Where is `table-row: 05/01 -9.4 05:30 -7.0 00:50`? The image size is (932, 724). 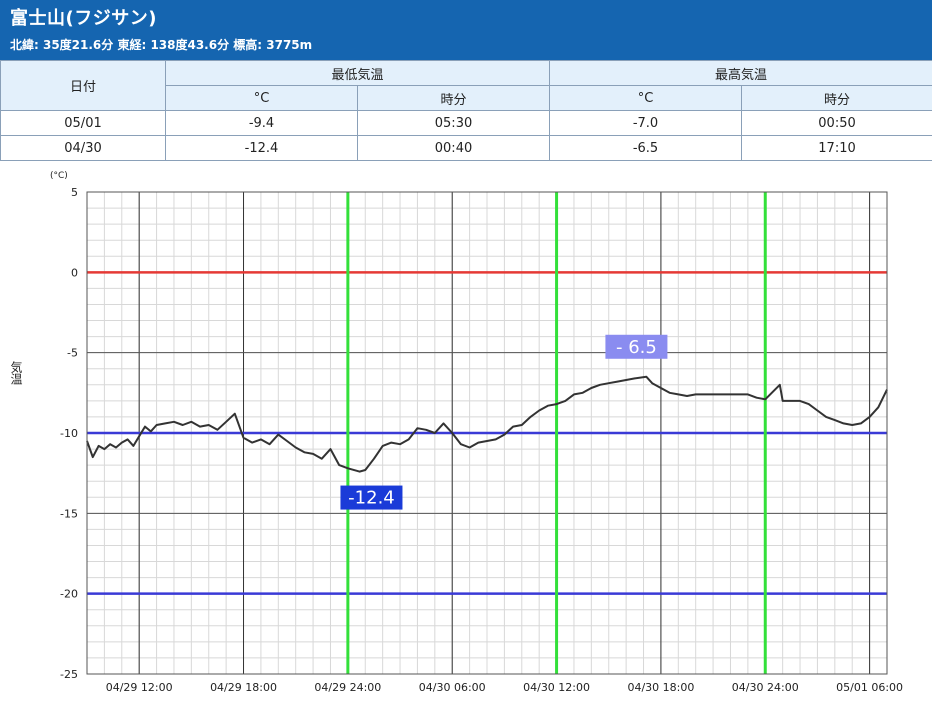 table-row: 05/01 -9.4 05:30 -7.0 00:50 is located at coordinates (466, 123).